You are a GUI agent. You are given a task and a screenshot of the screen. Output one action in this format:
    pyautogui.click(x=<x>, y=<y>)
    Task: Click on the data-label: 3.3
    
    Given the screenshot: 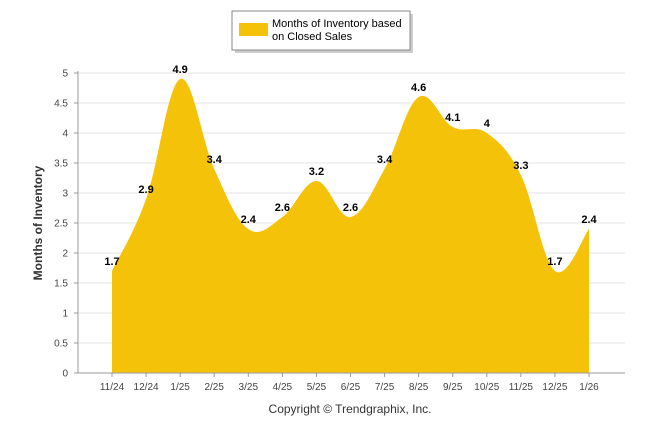 What is the action you would take?
    pyautogui.click(x=520, y=166)
    